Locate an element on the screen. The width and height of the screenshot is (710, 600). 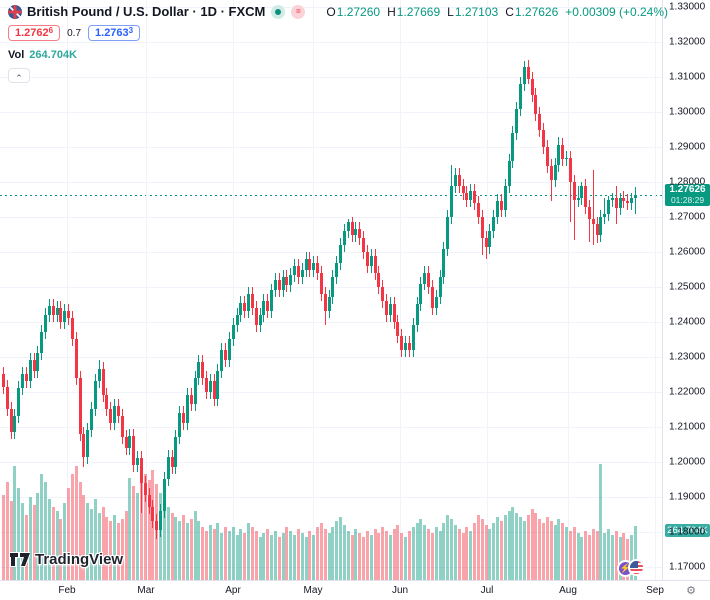
time-axis: ⚙ Feb Mar Apr May Jun Jul Aug Sep is located at coordinates (355, 590).